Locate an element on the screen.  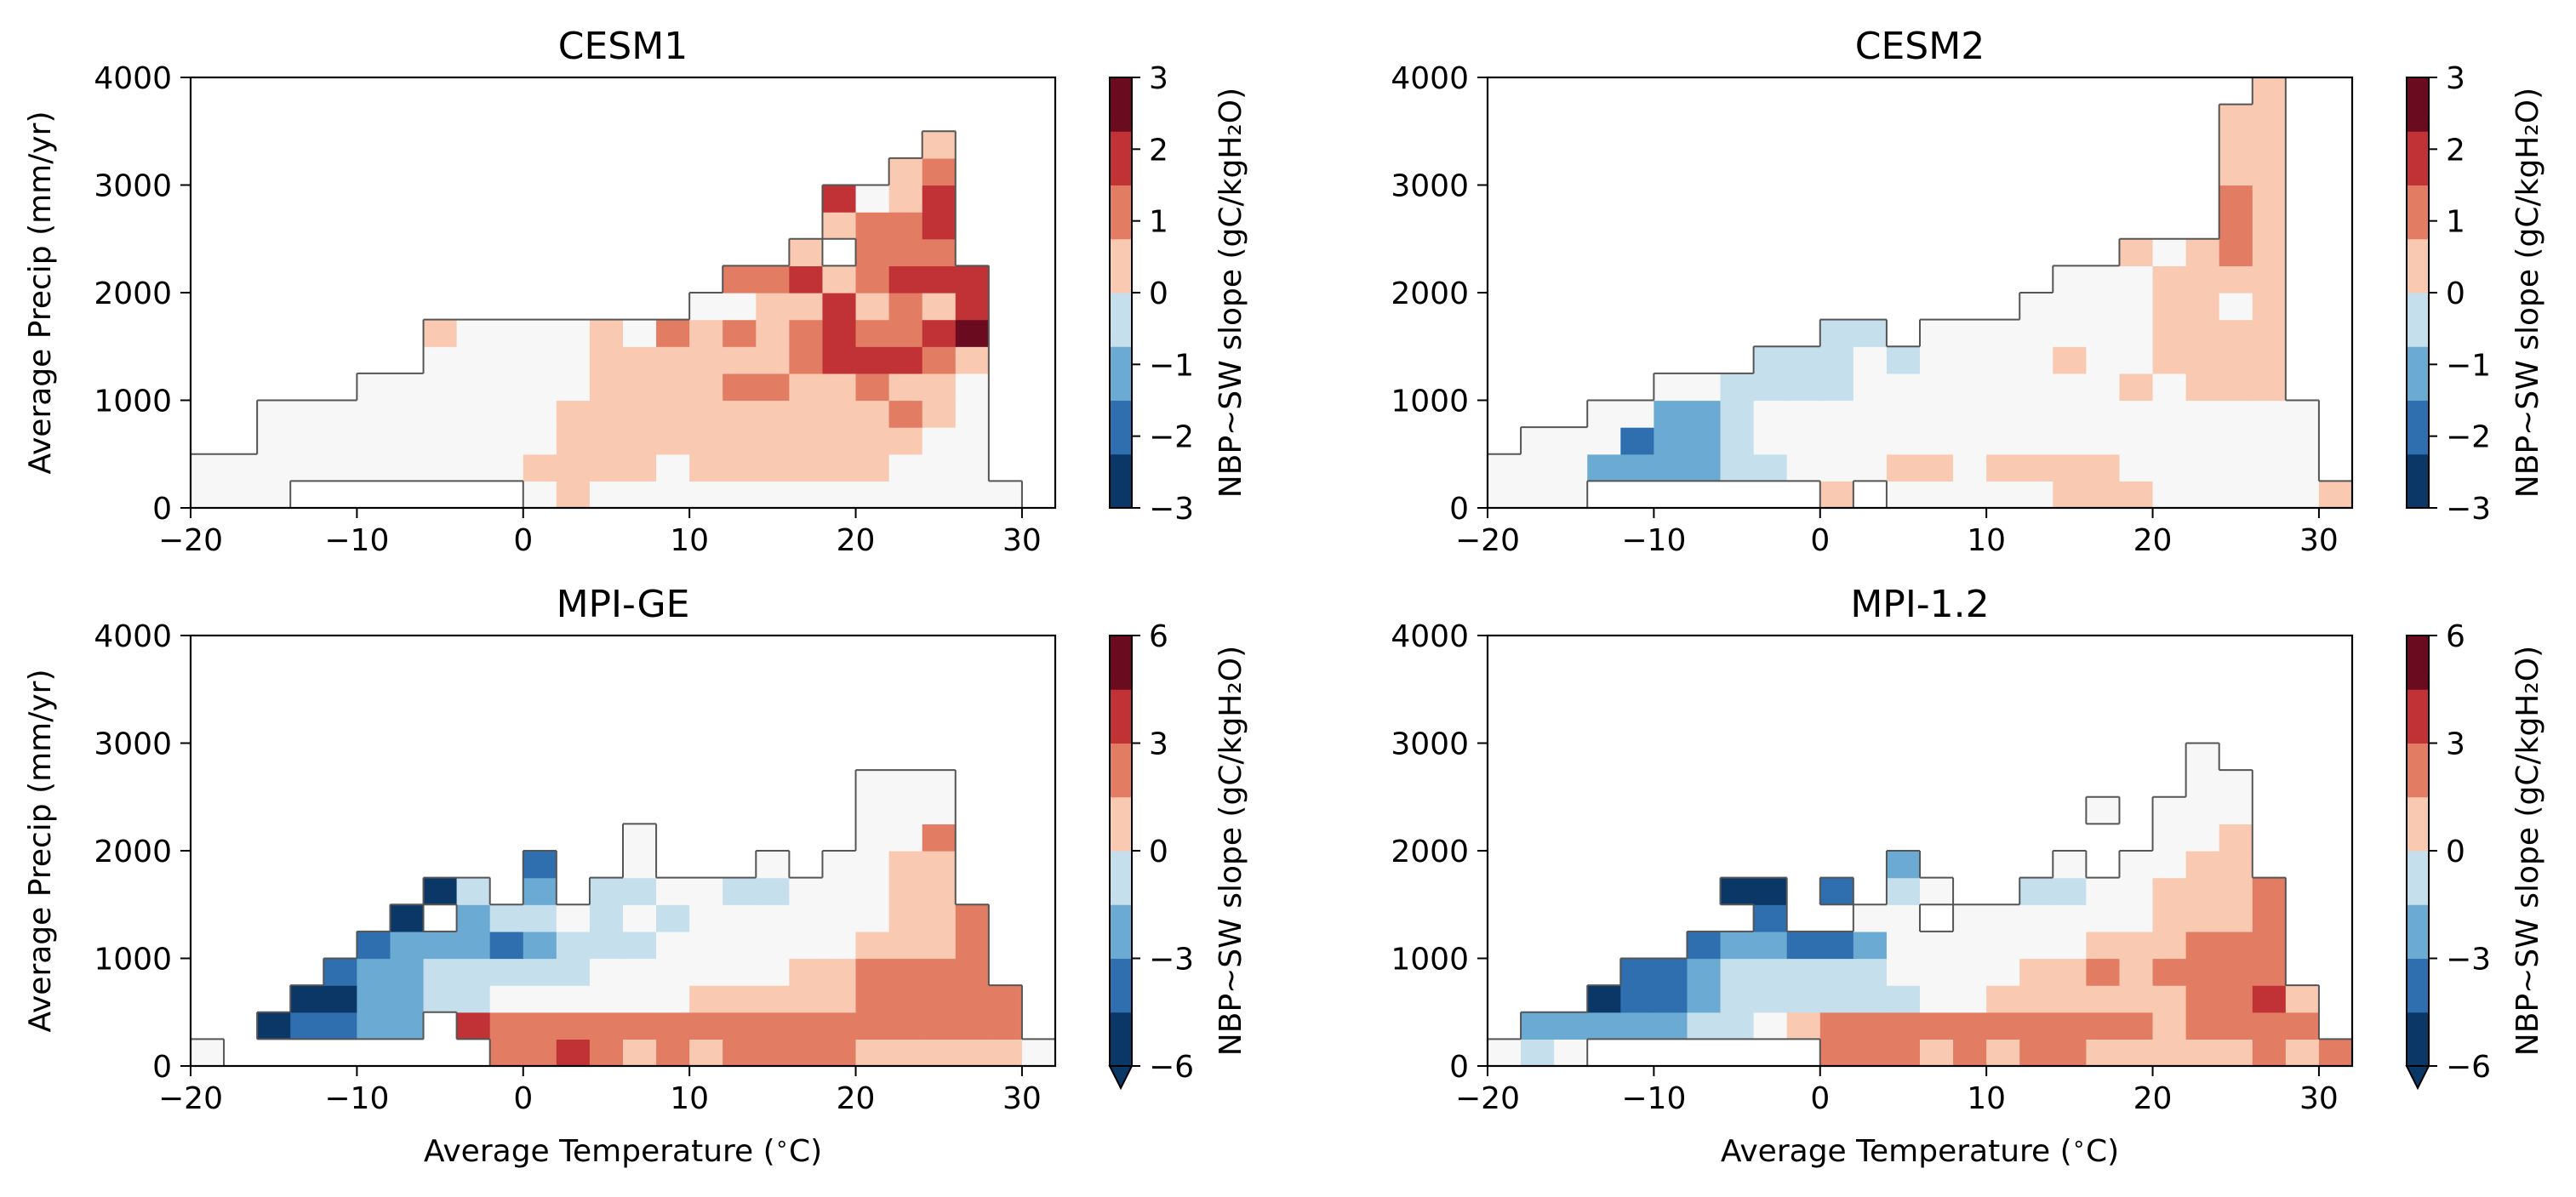
x-tick-label: −20 is located at coordinates (1487, 540).